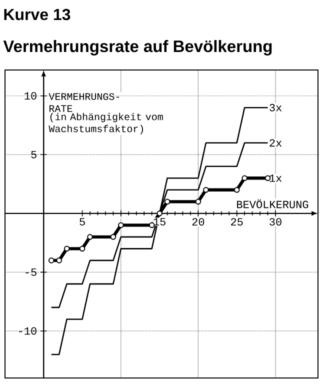  I want to click on annotation: (in Abhängigkeit vom Wachstumsfaktor), so click(105, 123).